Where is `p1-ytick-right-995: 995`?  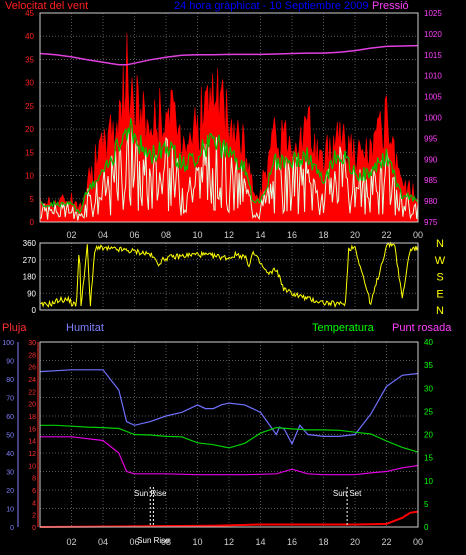 p1-ytick-right-995: 995 is located at coordinates (431, 138).